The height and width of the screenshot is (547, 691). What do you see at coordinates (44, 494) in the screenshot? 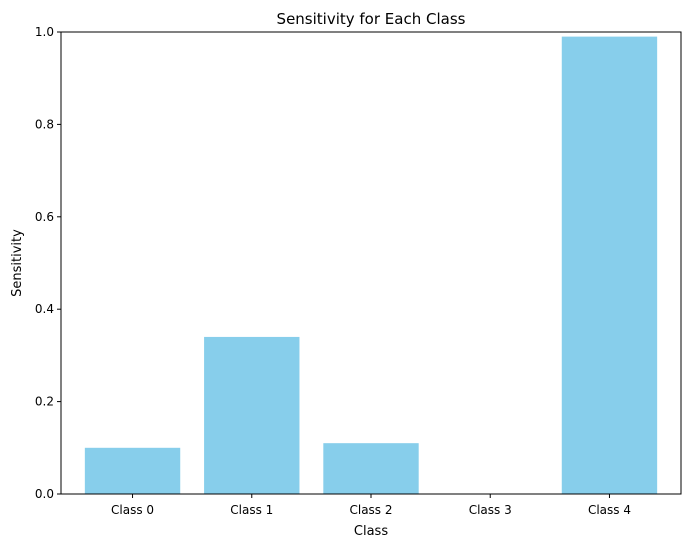
I see `y-tick-label: 0.0` at bounding box center [44, 494].